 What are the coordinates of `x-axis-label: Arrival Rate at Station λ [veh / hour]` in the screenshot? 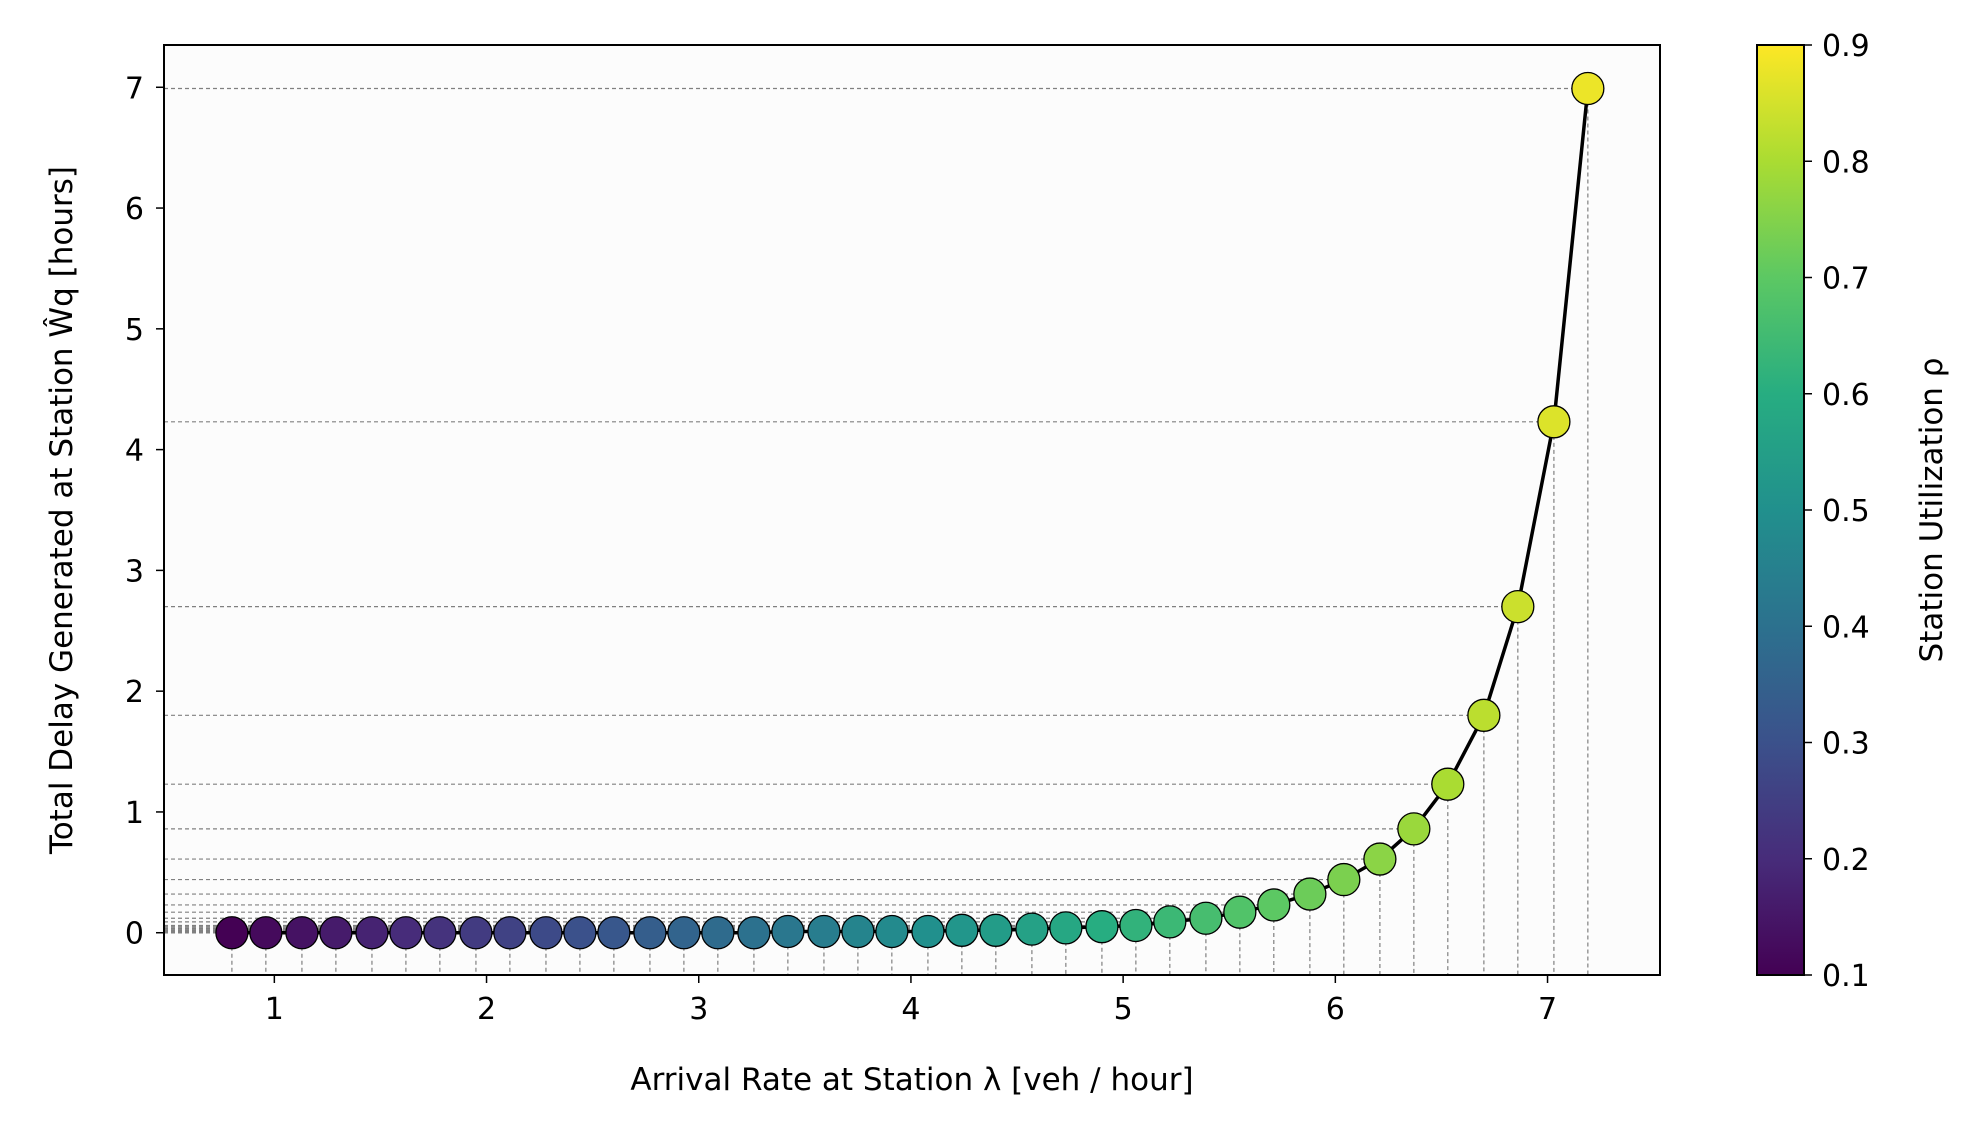 It's located at (911, 1080).